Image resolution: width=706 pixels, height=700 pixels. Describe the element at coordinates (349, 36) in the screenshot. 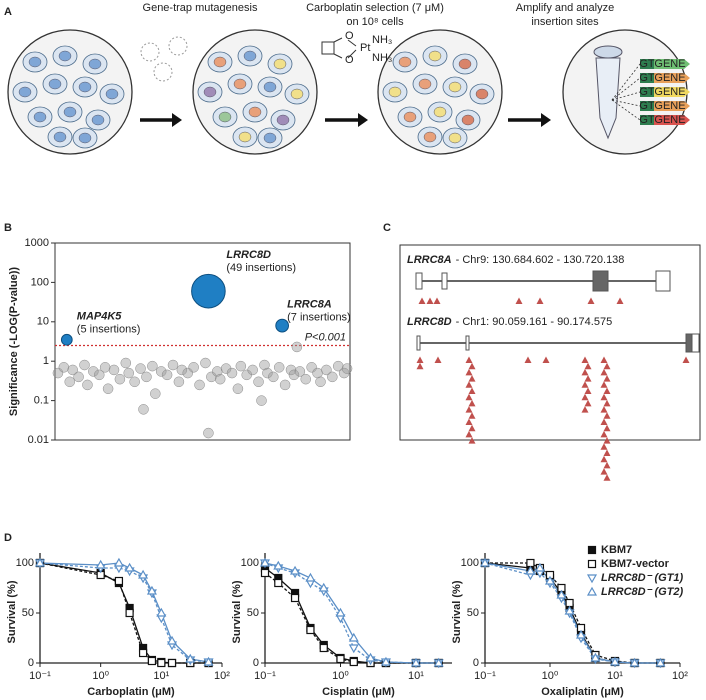

I see `molecule-label: O` at that location.